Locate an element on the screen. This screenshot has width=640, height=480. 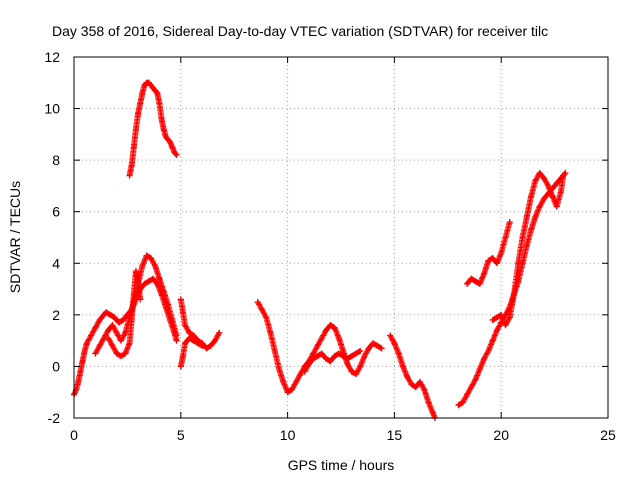
series-marks is located at coordinates (319, 347).